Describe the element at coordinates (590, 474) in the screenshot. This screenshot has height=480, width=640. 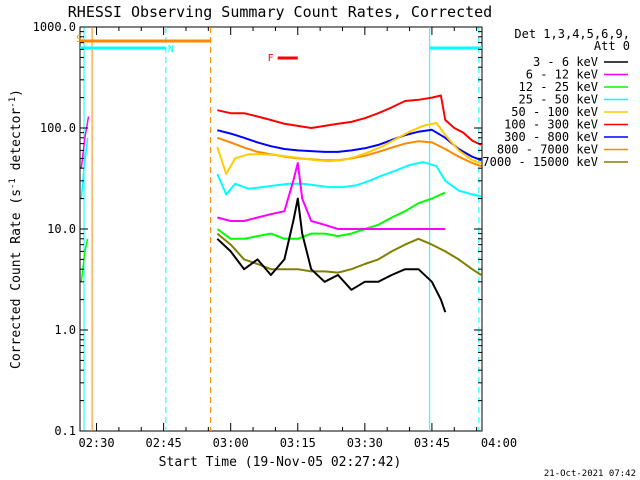
I see `footer-timestamp: 21-Oct-2021 07:42` at that location.